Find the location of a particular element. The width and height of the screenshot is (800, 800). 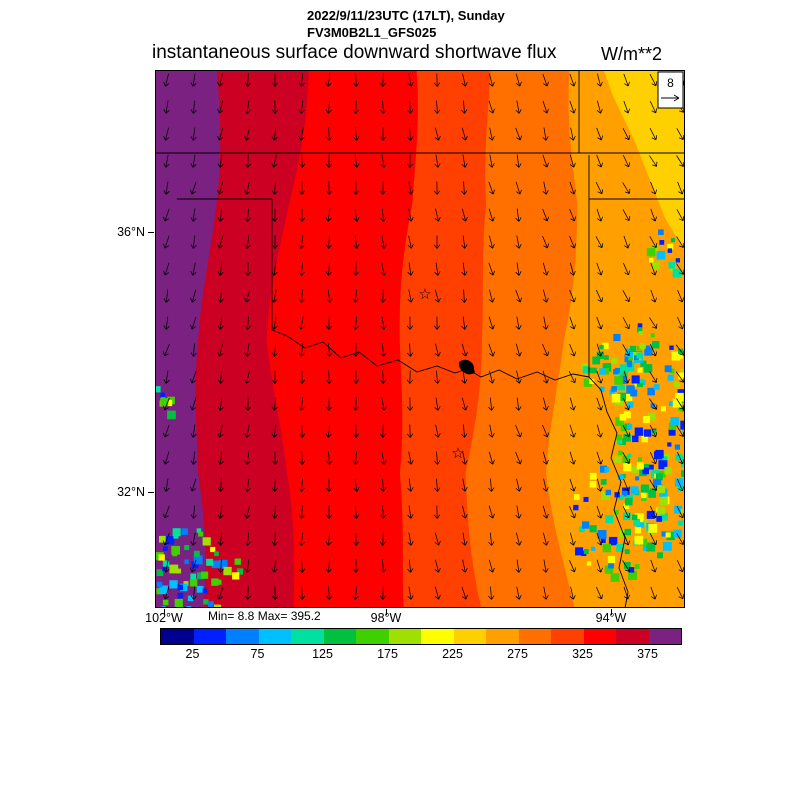

reference-arrow-icon is located at coordinates (670, 98).